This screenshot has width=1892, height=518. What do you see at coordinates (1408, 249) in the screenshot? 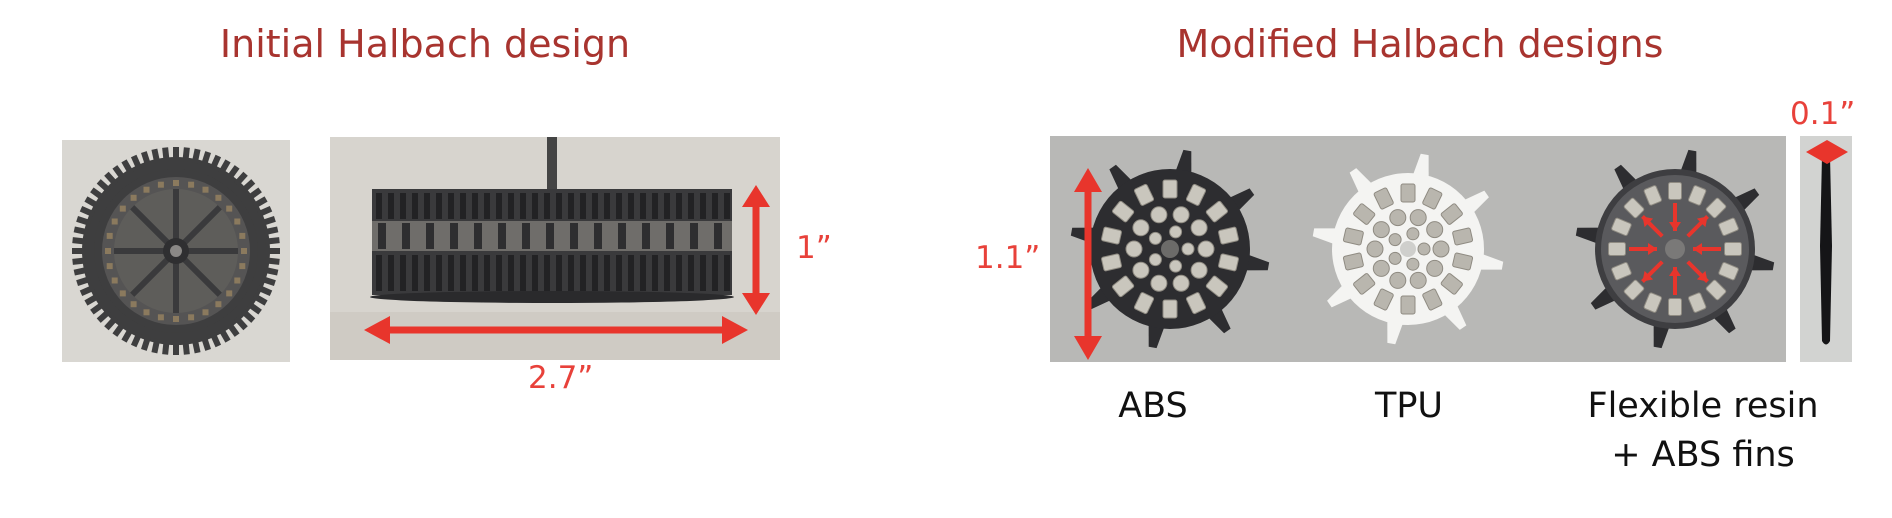
I see `tpu-disc` at bounding box center [1408, 249].